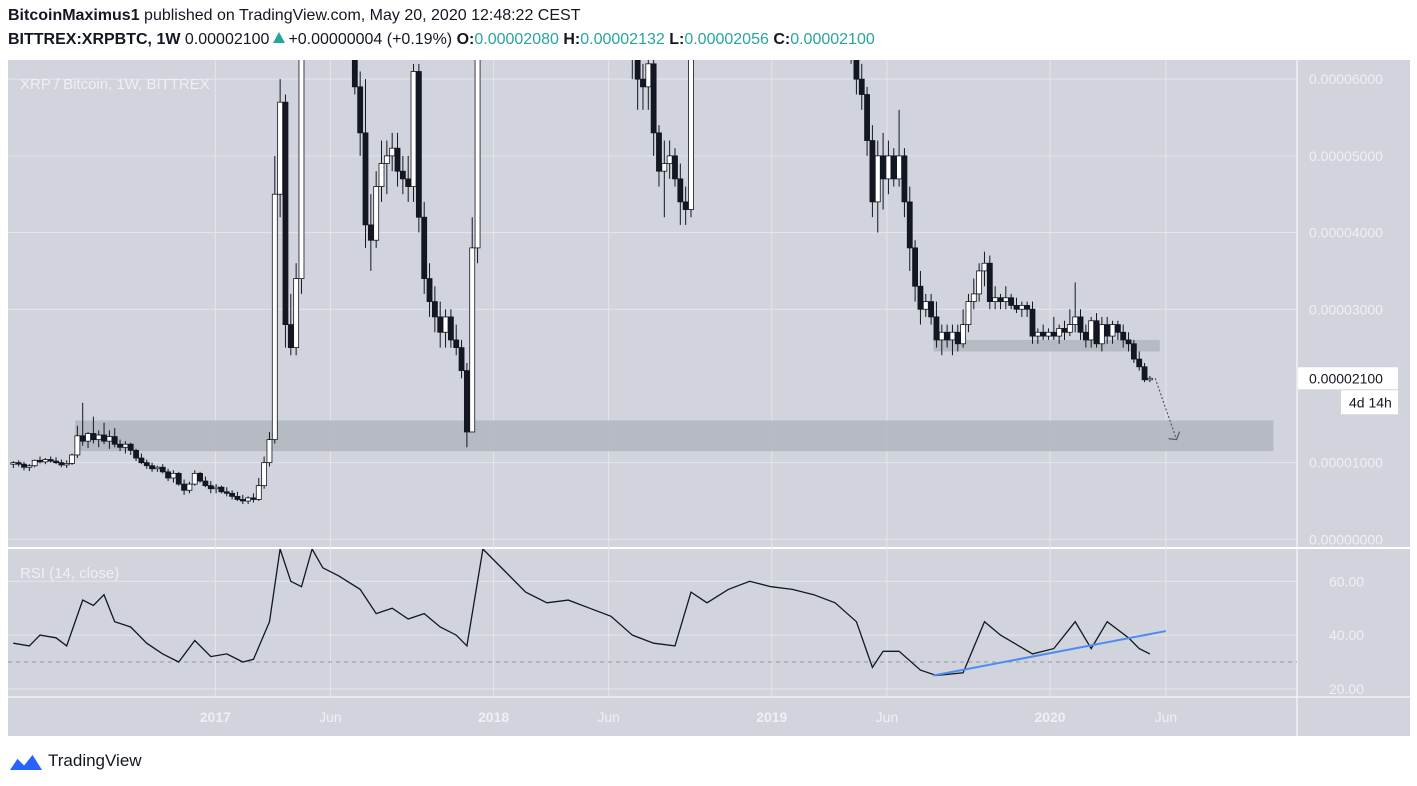 This screenshot has width=1417, height=786. What do you see at coordinates (74, 15) in the screenshot?
I see `author-name: BitcoinMaximus1` at bounding box center [74, 15].